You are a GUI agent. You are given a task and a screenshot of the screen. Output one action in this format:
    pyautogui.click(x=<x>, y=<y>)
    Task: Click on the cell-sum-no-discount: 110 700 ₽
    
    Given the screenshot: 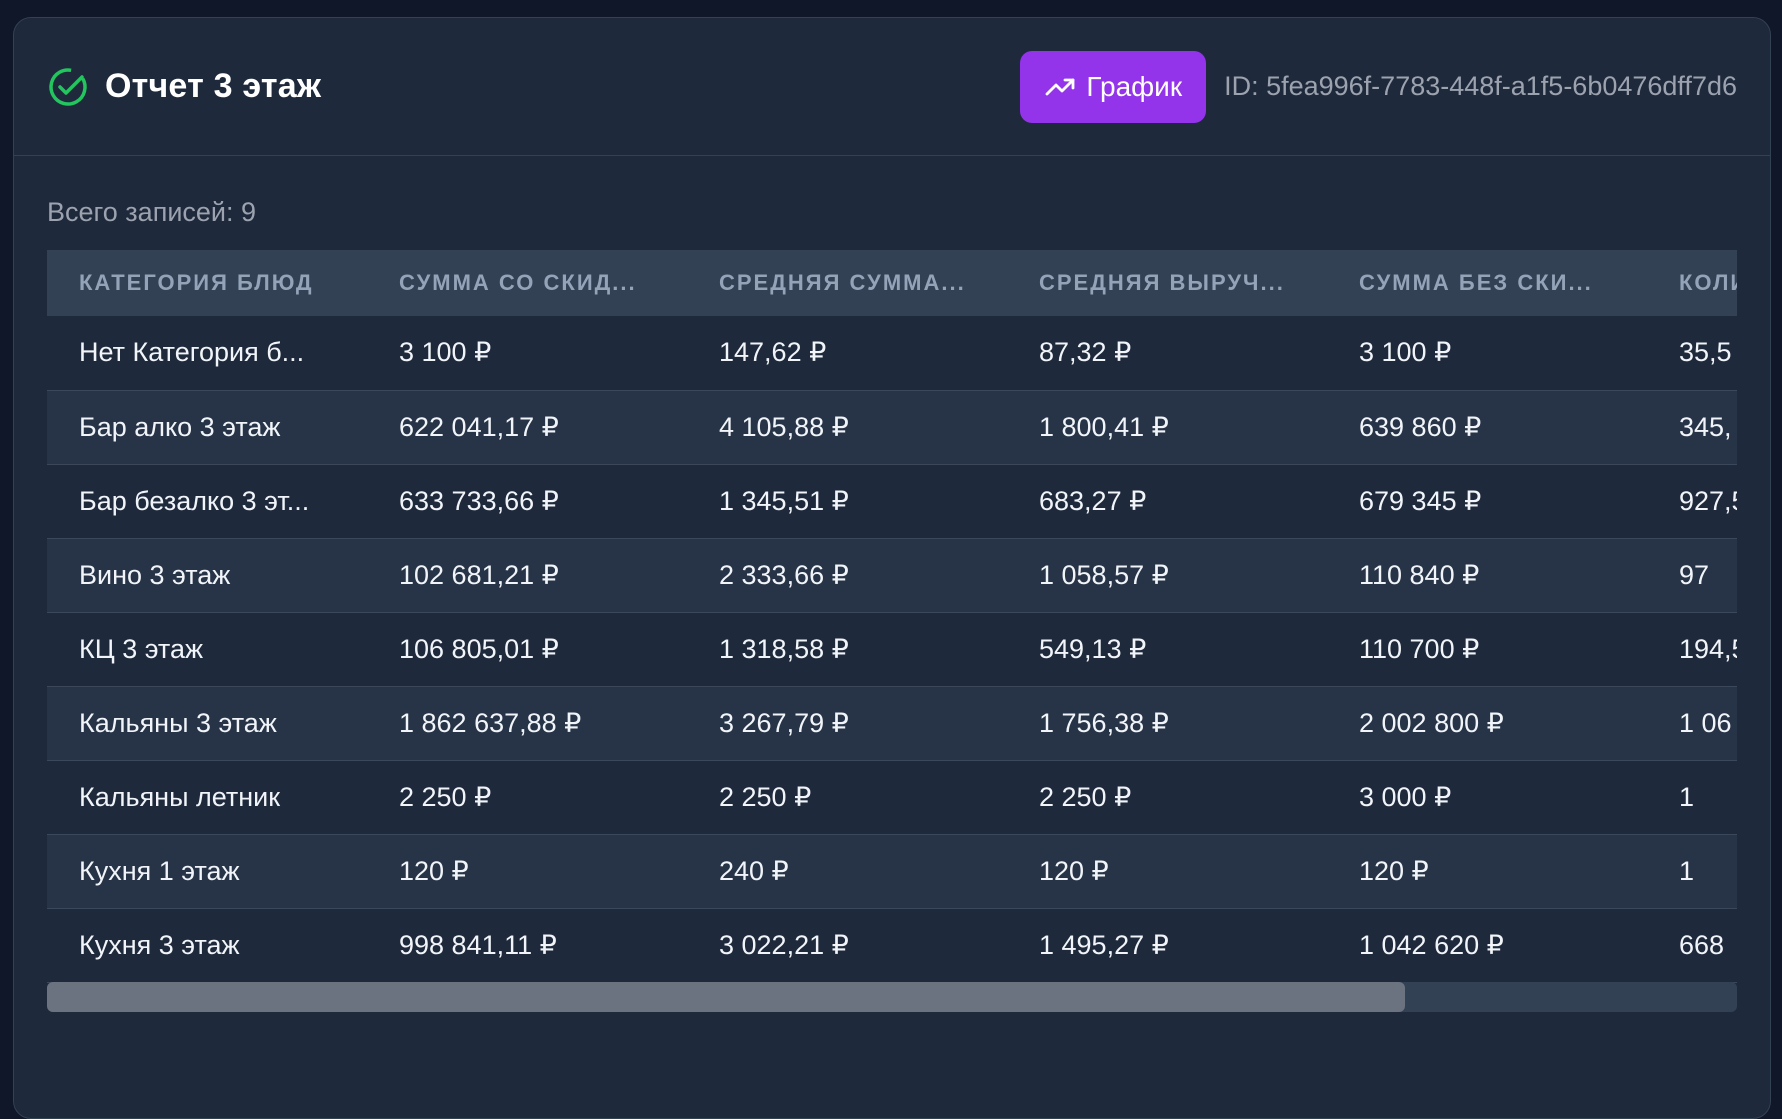 What is the action you would take?
    pyautogui.click(x=1419, y=648)
    